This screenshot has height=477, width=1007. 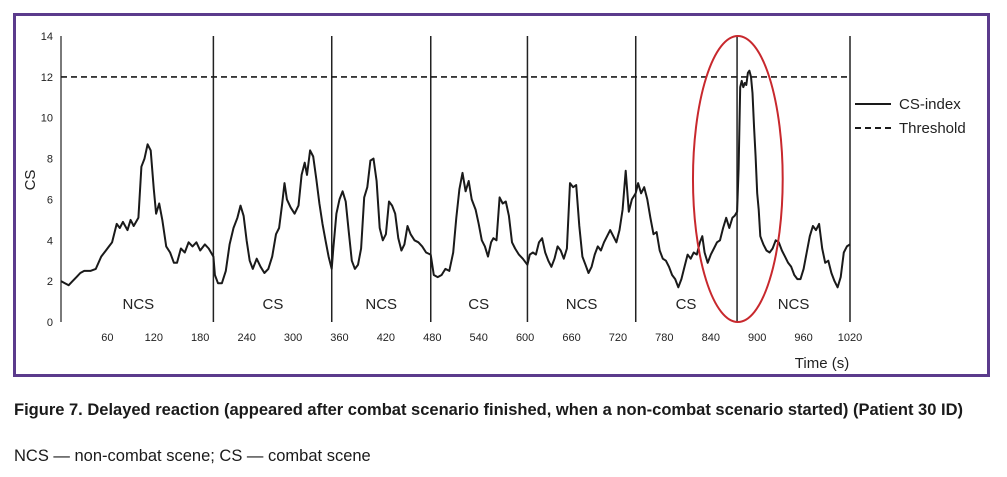 I want to click on y-tick-label: 6, so click(x=50, y=200).